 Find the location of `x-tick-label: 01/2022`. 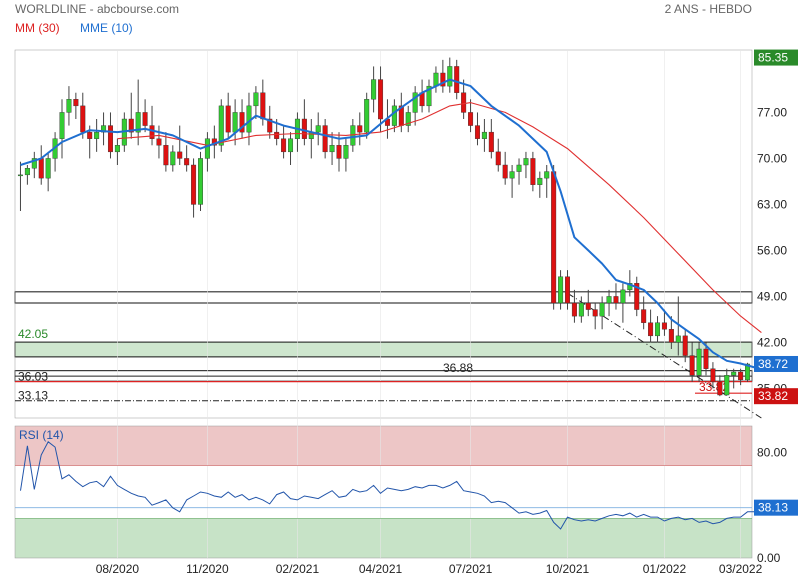

x-tick-label: 01/2022 is located at coordinates (665, 569).